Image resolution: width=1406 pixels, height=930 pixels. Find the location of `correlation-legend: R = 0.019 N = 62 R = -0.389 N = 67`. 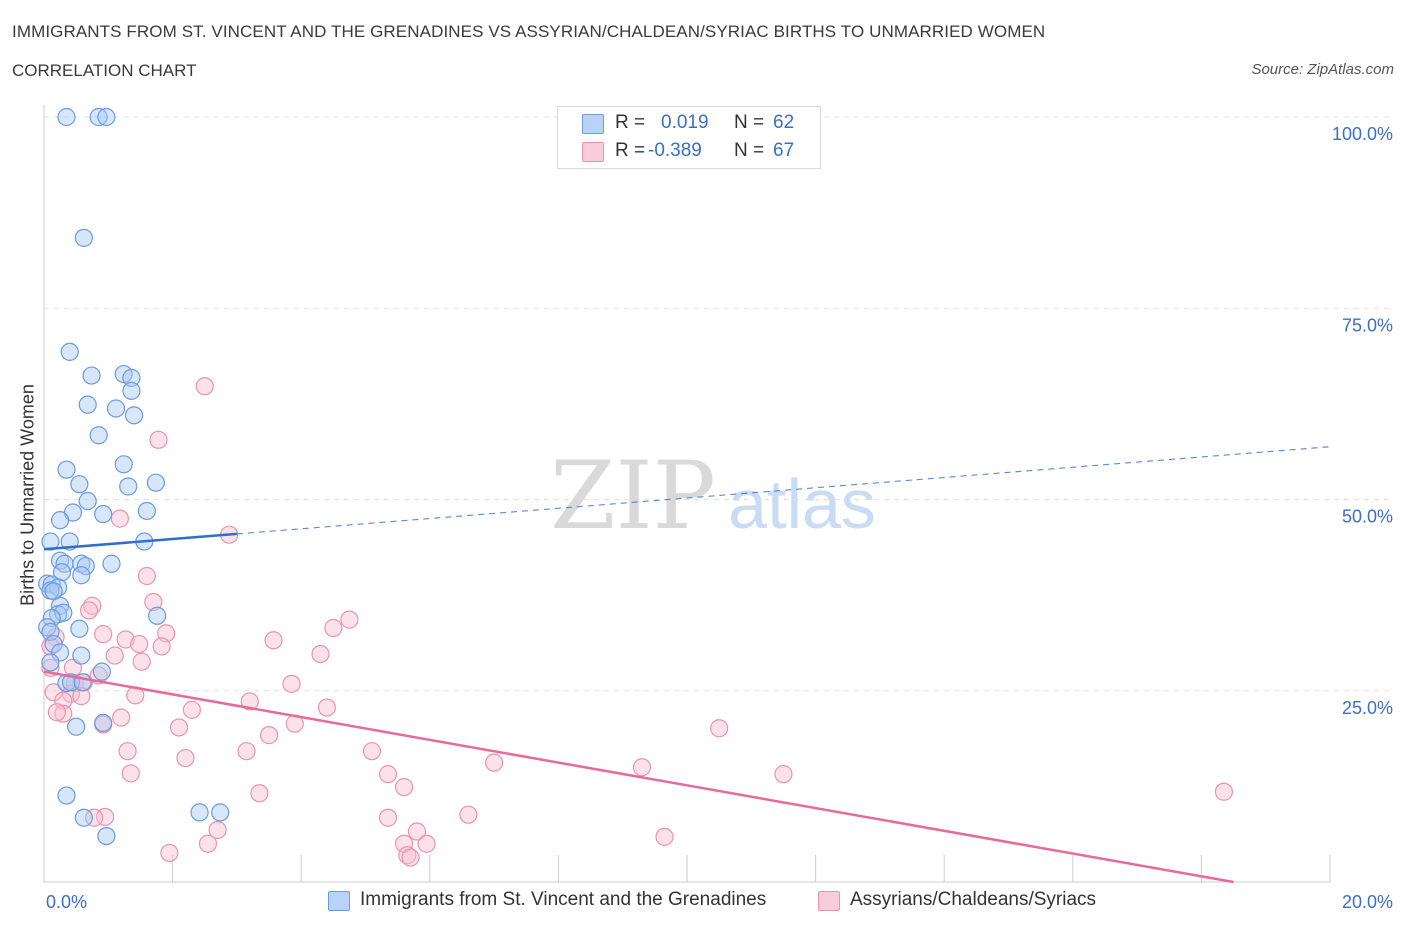

correlation-legend: R = 0.019 N = 62 R = -0.389 N = 67 is located at coordinates (689, 137).